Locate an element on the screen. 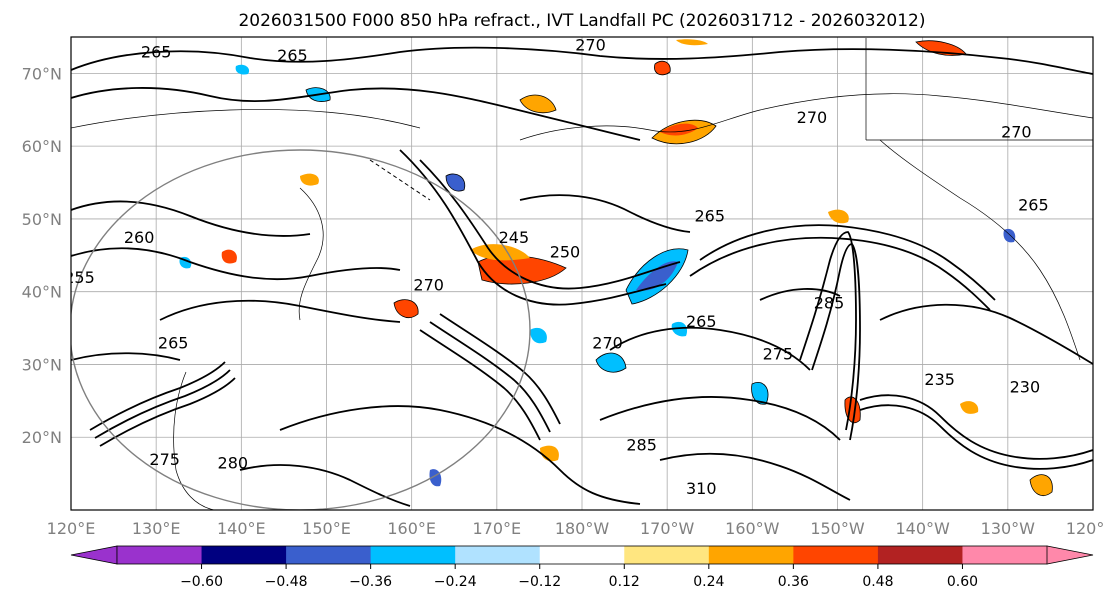 The width and height of the screenshot is (1105, 604). lon-label: 140°E is located at coordinates (241, 528).